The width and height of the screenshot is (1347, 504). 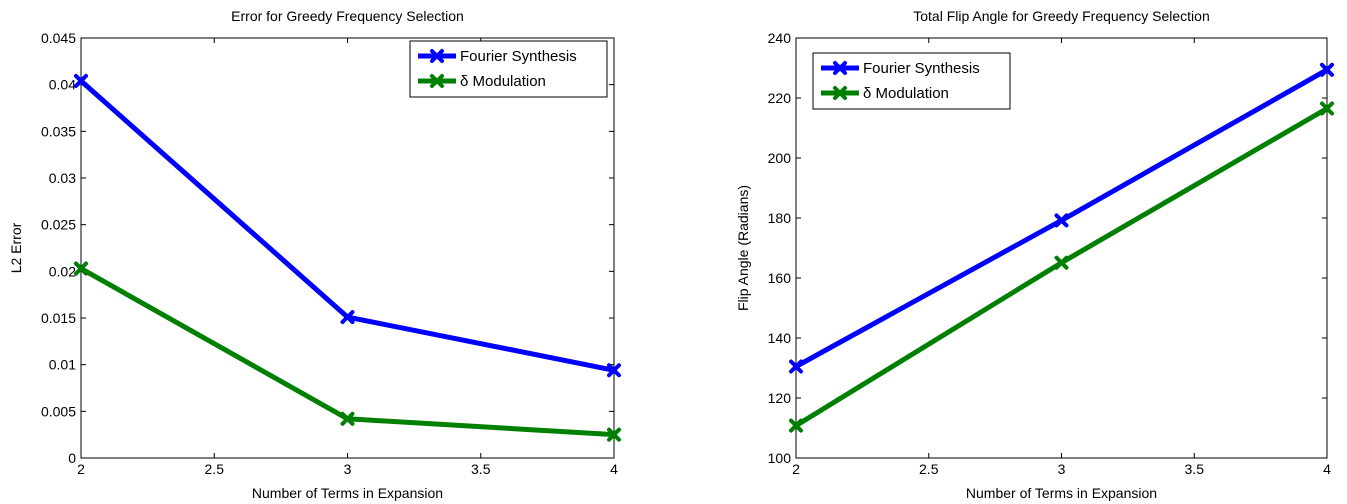 I want to click on y-tick-label: 100, so click(x=780, y=458).